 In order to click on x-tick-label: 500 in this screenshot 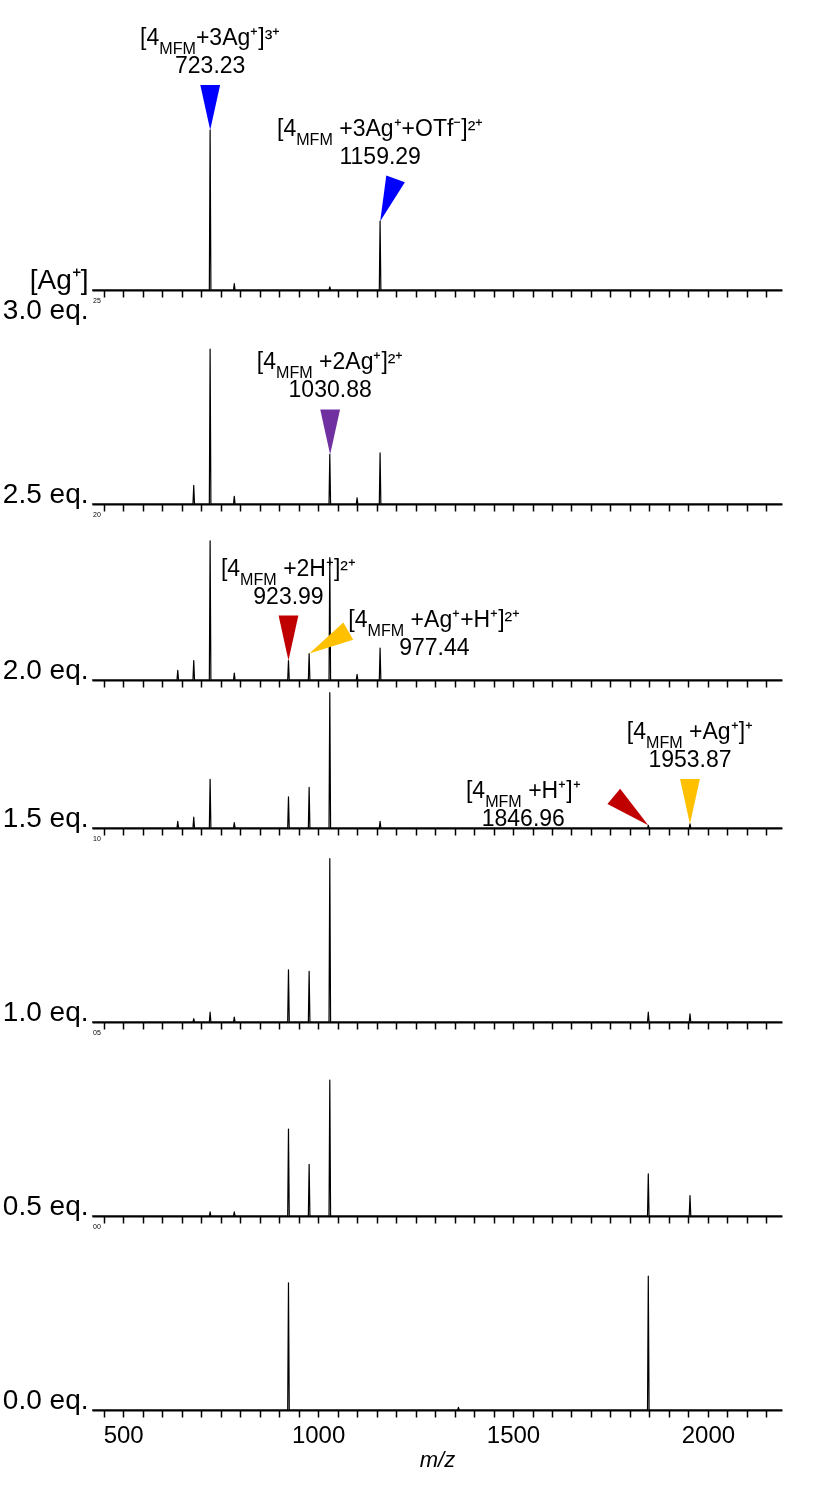, I will do `click(123, 1434)`.